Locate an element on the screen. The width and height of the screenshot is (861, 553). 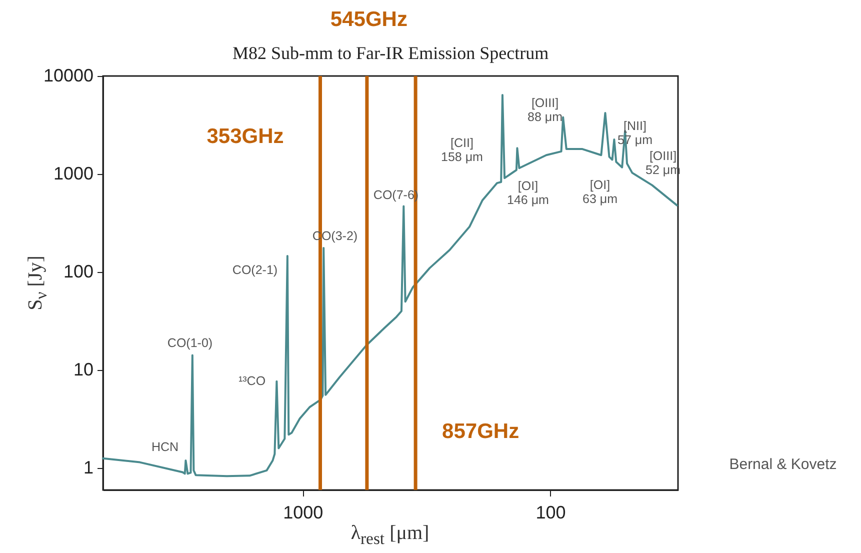
ref-line-label: 545GHz is located at coordinates (369, 19).